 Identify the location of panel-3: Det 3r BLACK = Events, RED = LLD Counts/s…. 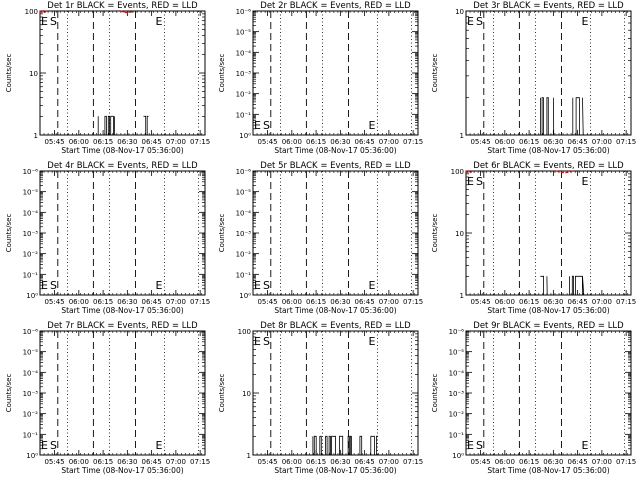
(533, 78).